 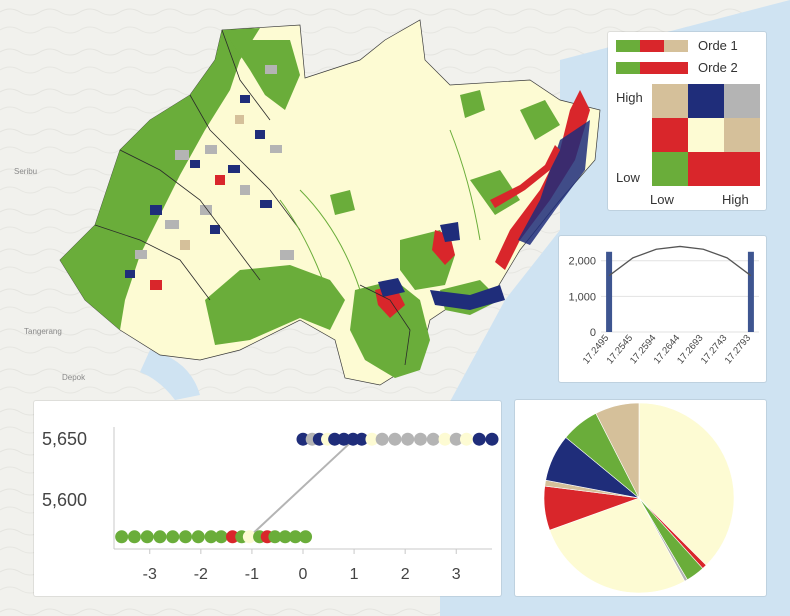 I want to click on bivariate-matrix, so click(x=706, y=135).